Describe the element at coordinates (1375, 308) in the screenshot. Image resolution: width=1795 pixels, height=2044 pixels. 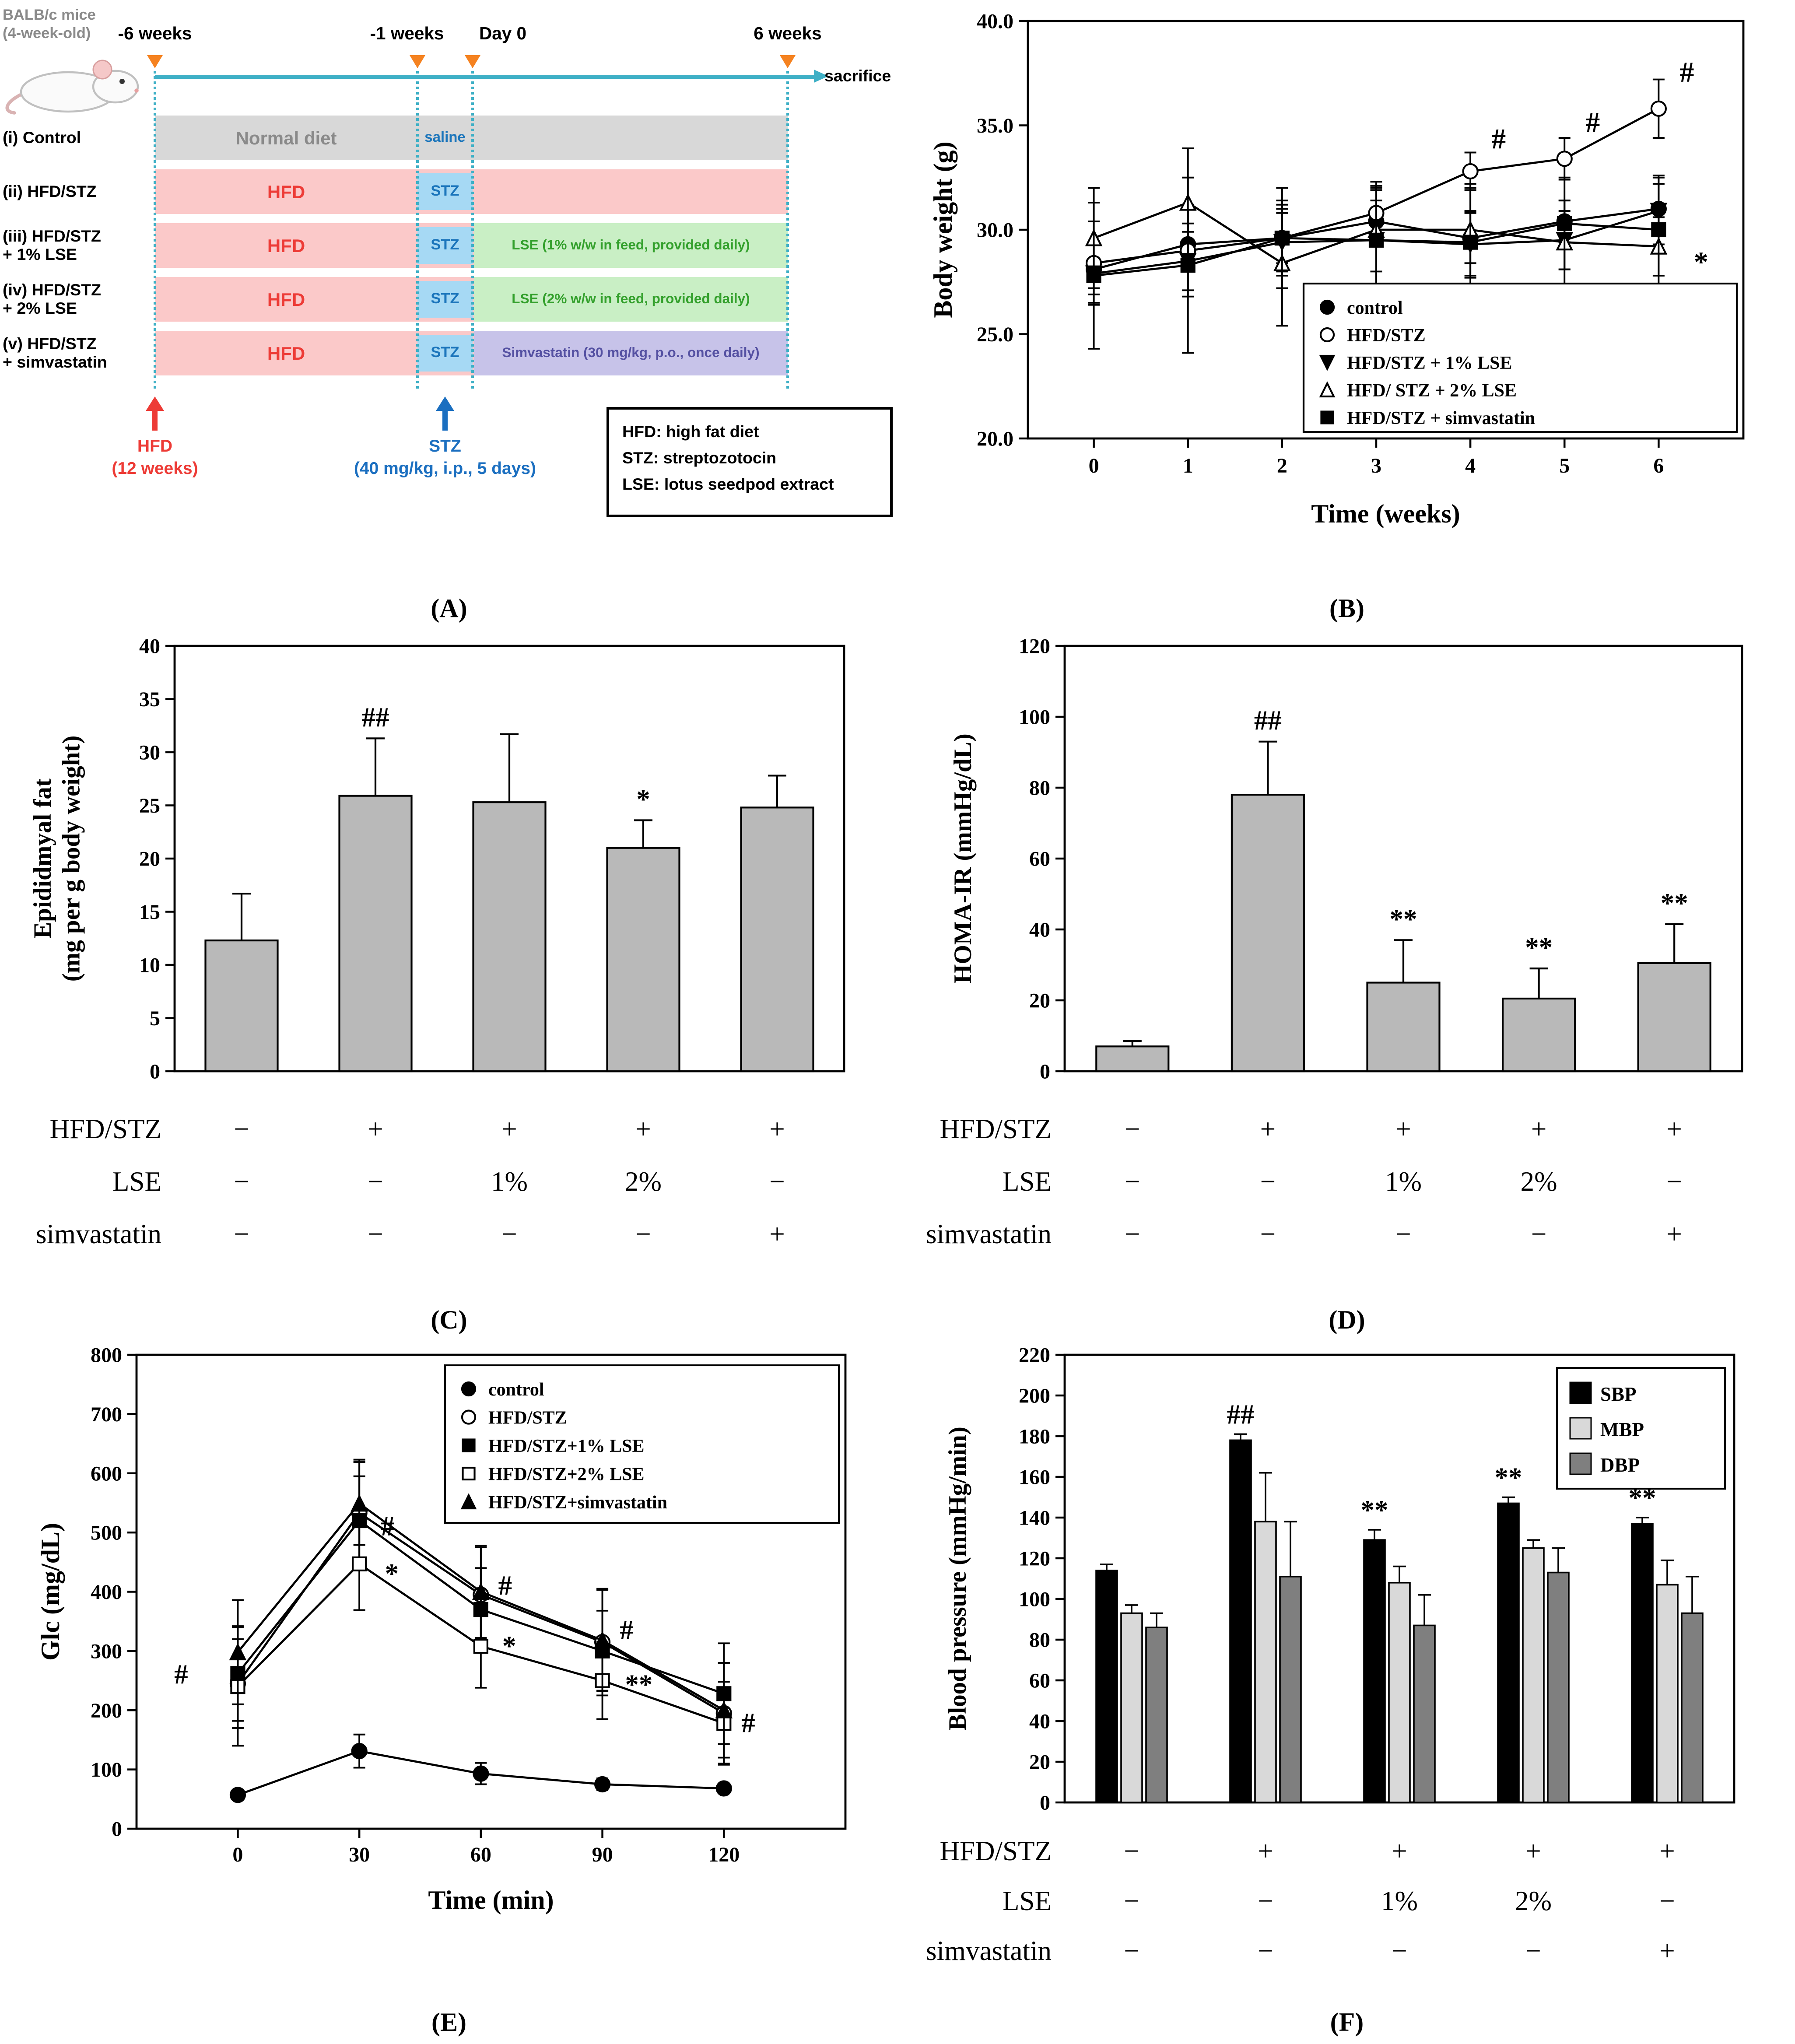
I see `svg-text: control` at that location.